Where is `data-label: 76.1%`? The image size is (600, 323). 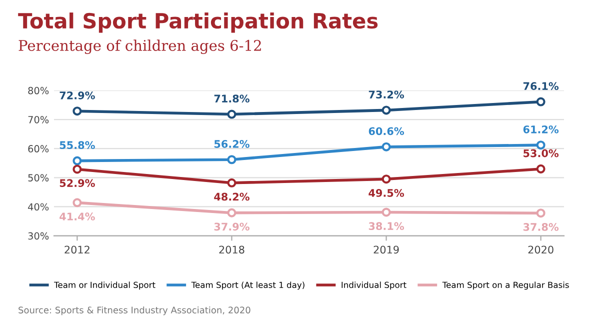
data-label: 76.1% is located at coordinates (541, 86).